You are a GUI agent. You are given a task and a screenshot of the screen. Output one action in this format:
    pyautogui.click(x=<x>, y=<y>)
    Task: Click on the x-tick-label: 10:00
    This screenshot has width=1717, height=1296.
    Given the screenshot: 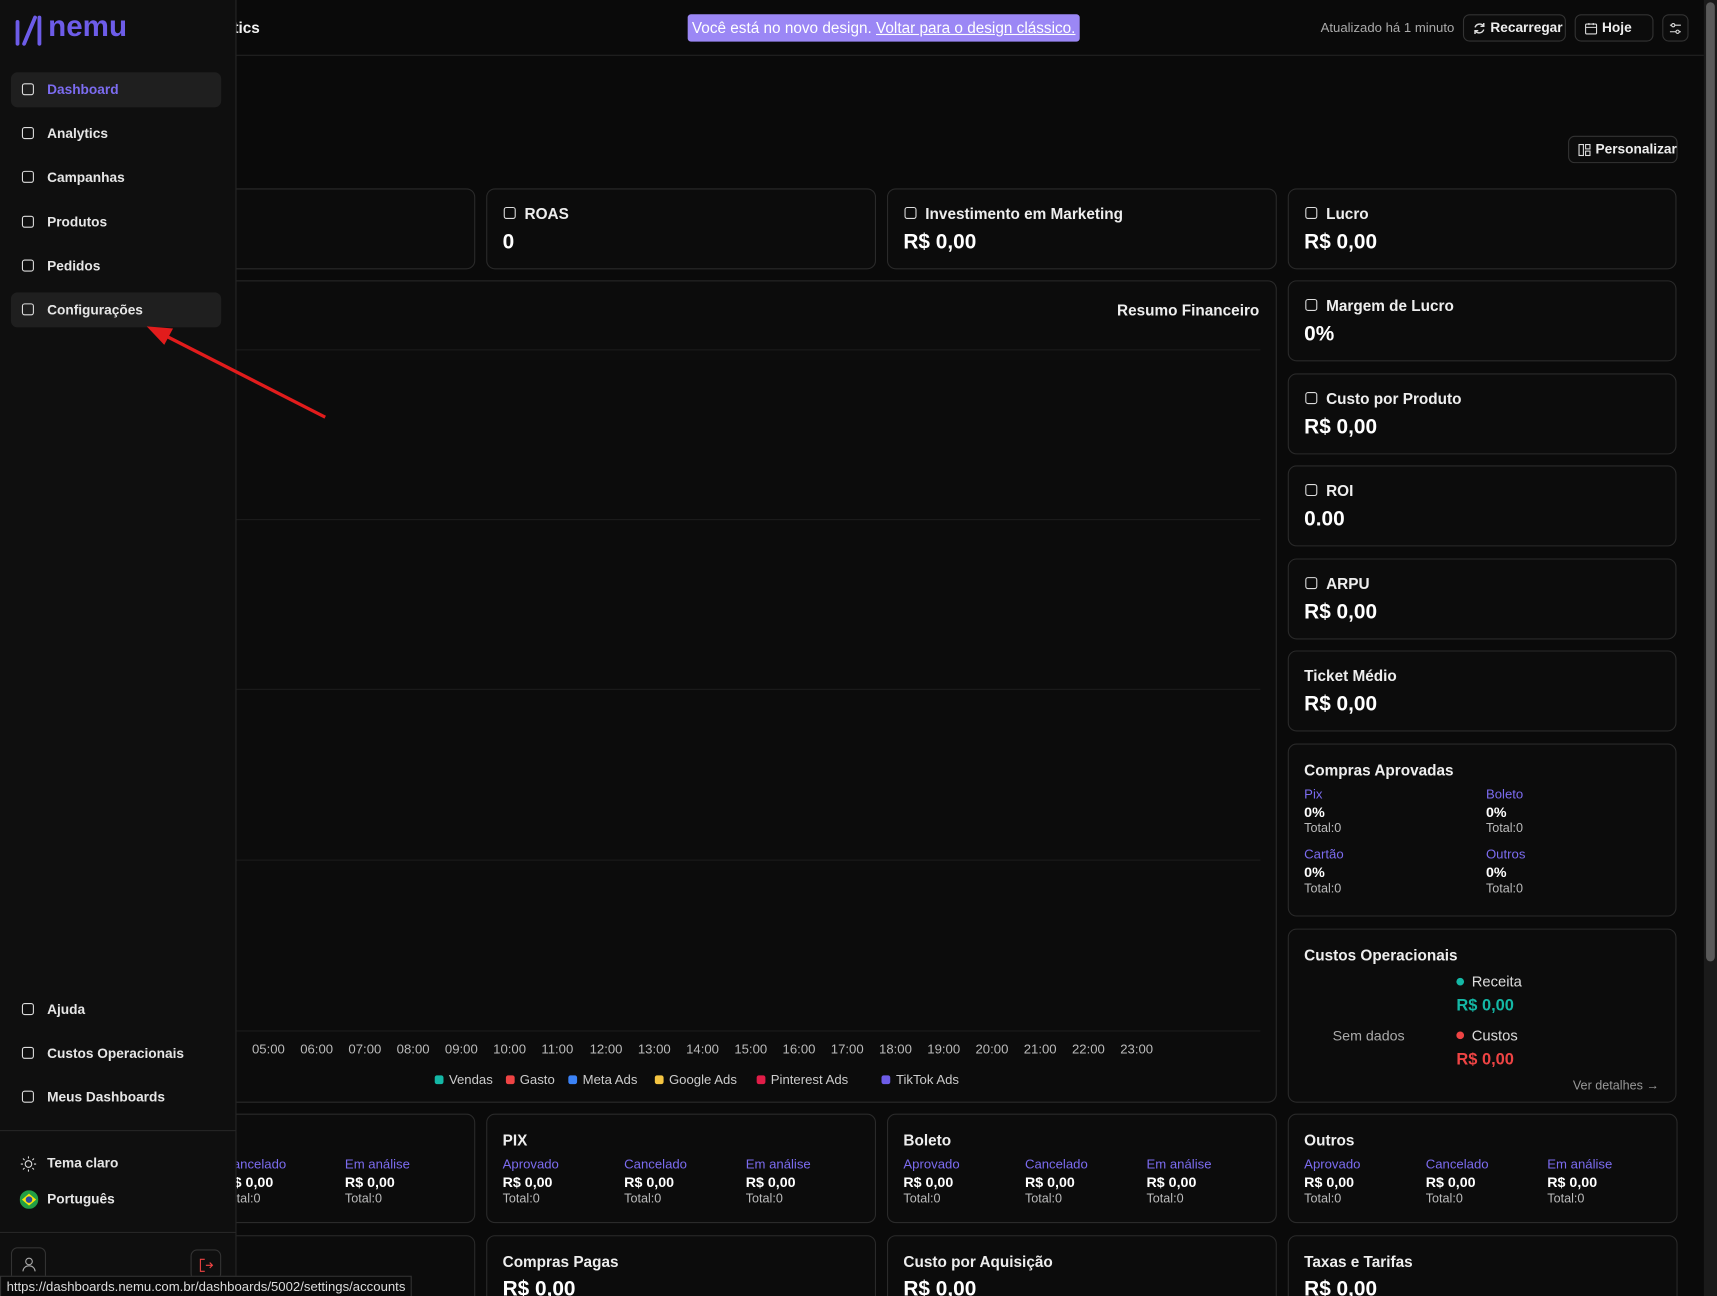 What is the action you would take?
    pyautogui.click(x=510, y=1049)
    